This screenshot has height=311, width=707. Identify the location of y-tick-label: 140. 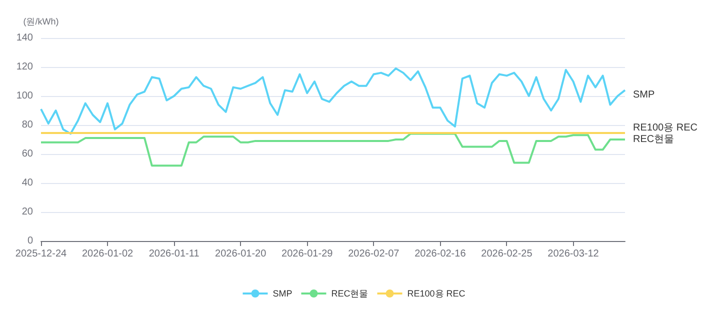
(25, 38).